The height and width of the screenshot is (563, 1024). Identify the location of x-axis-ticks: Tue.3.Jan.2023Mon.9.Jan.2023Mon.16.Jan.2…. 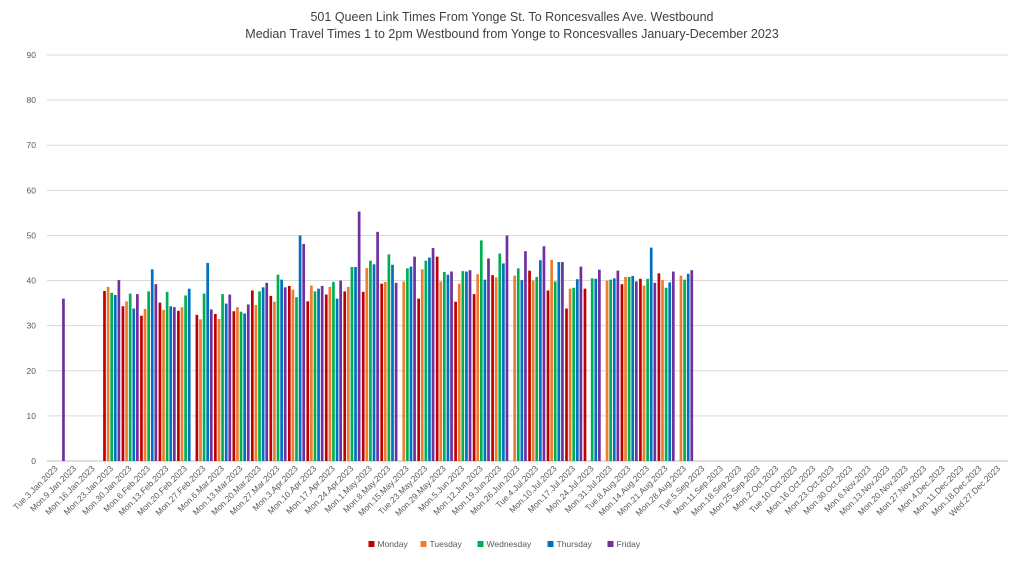
(506, 490).